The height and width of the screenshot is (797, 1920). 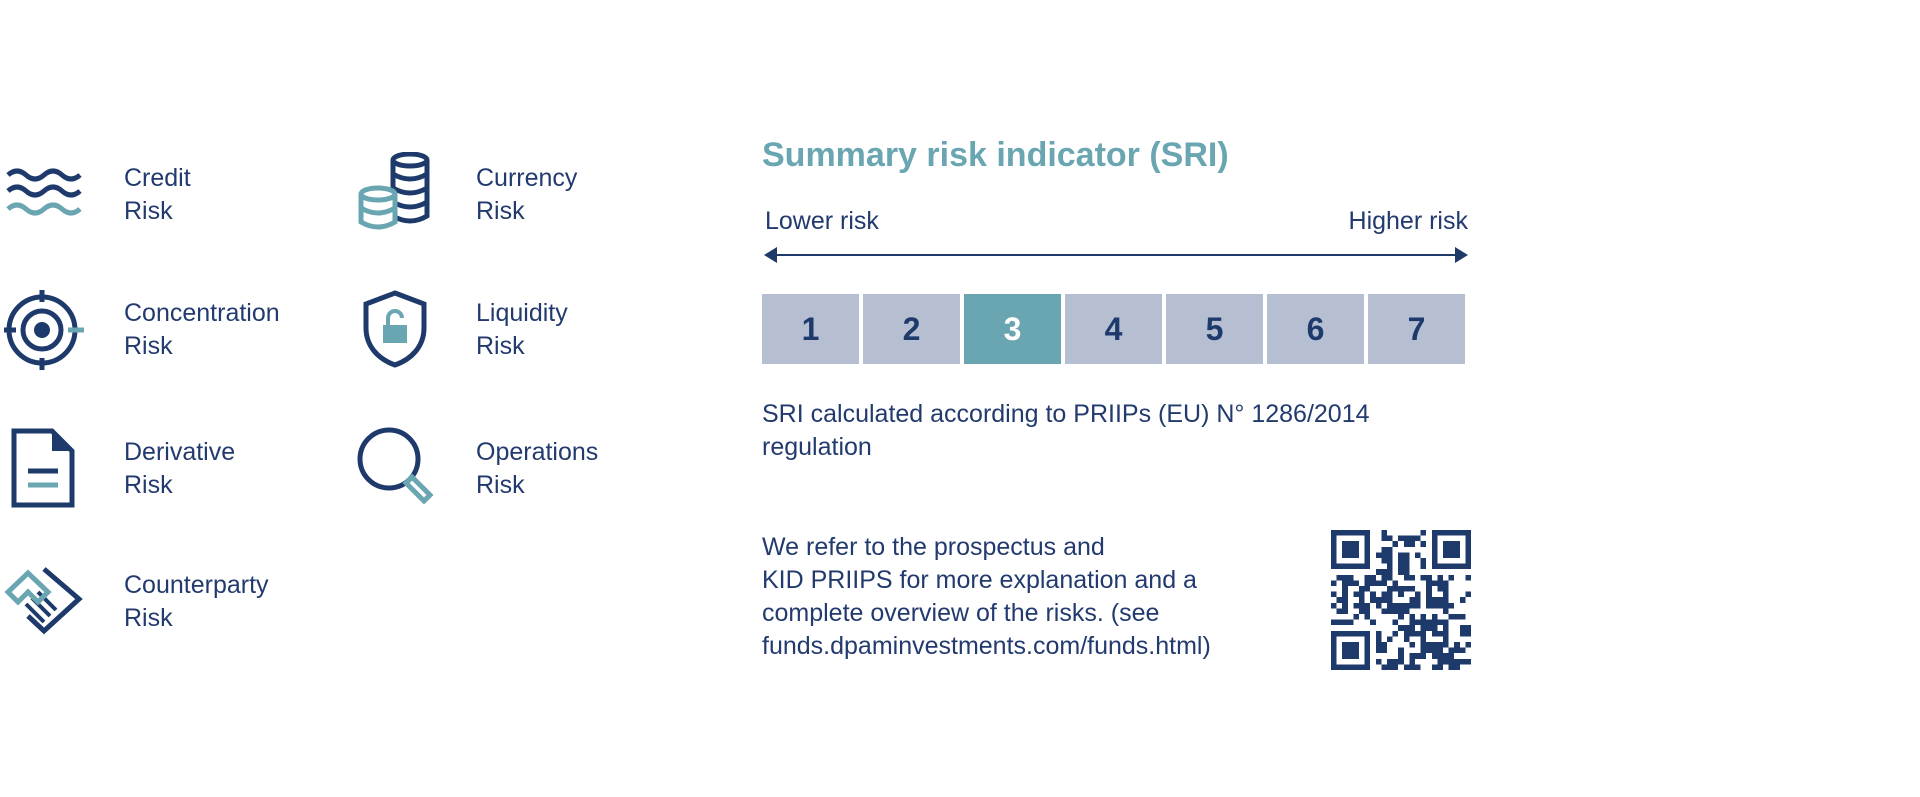 I want to click on document-icon, so click(x=43, y=468).